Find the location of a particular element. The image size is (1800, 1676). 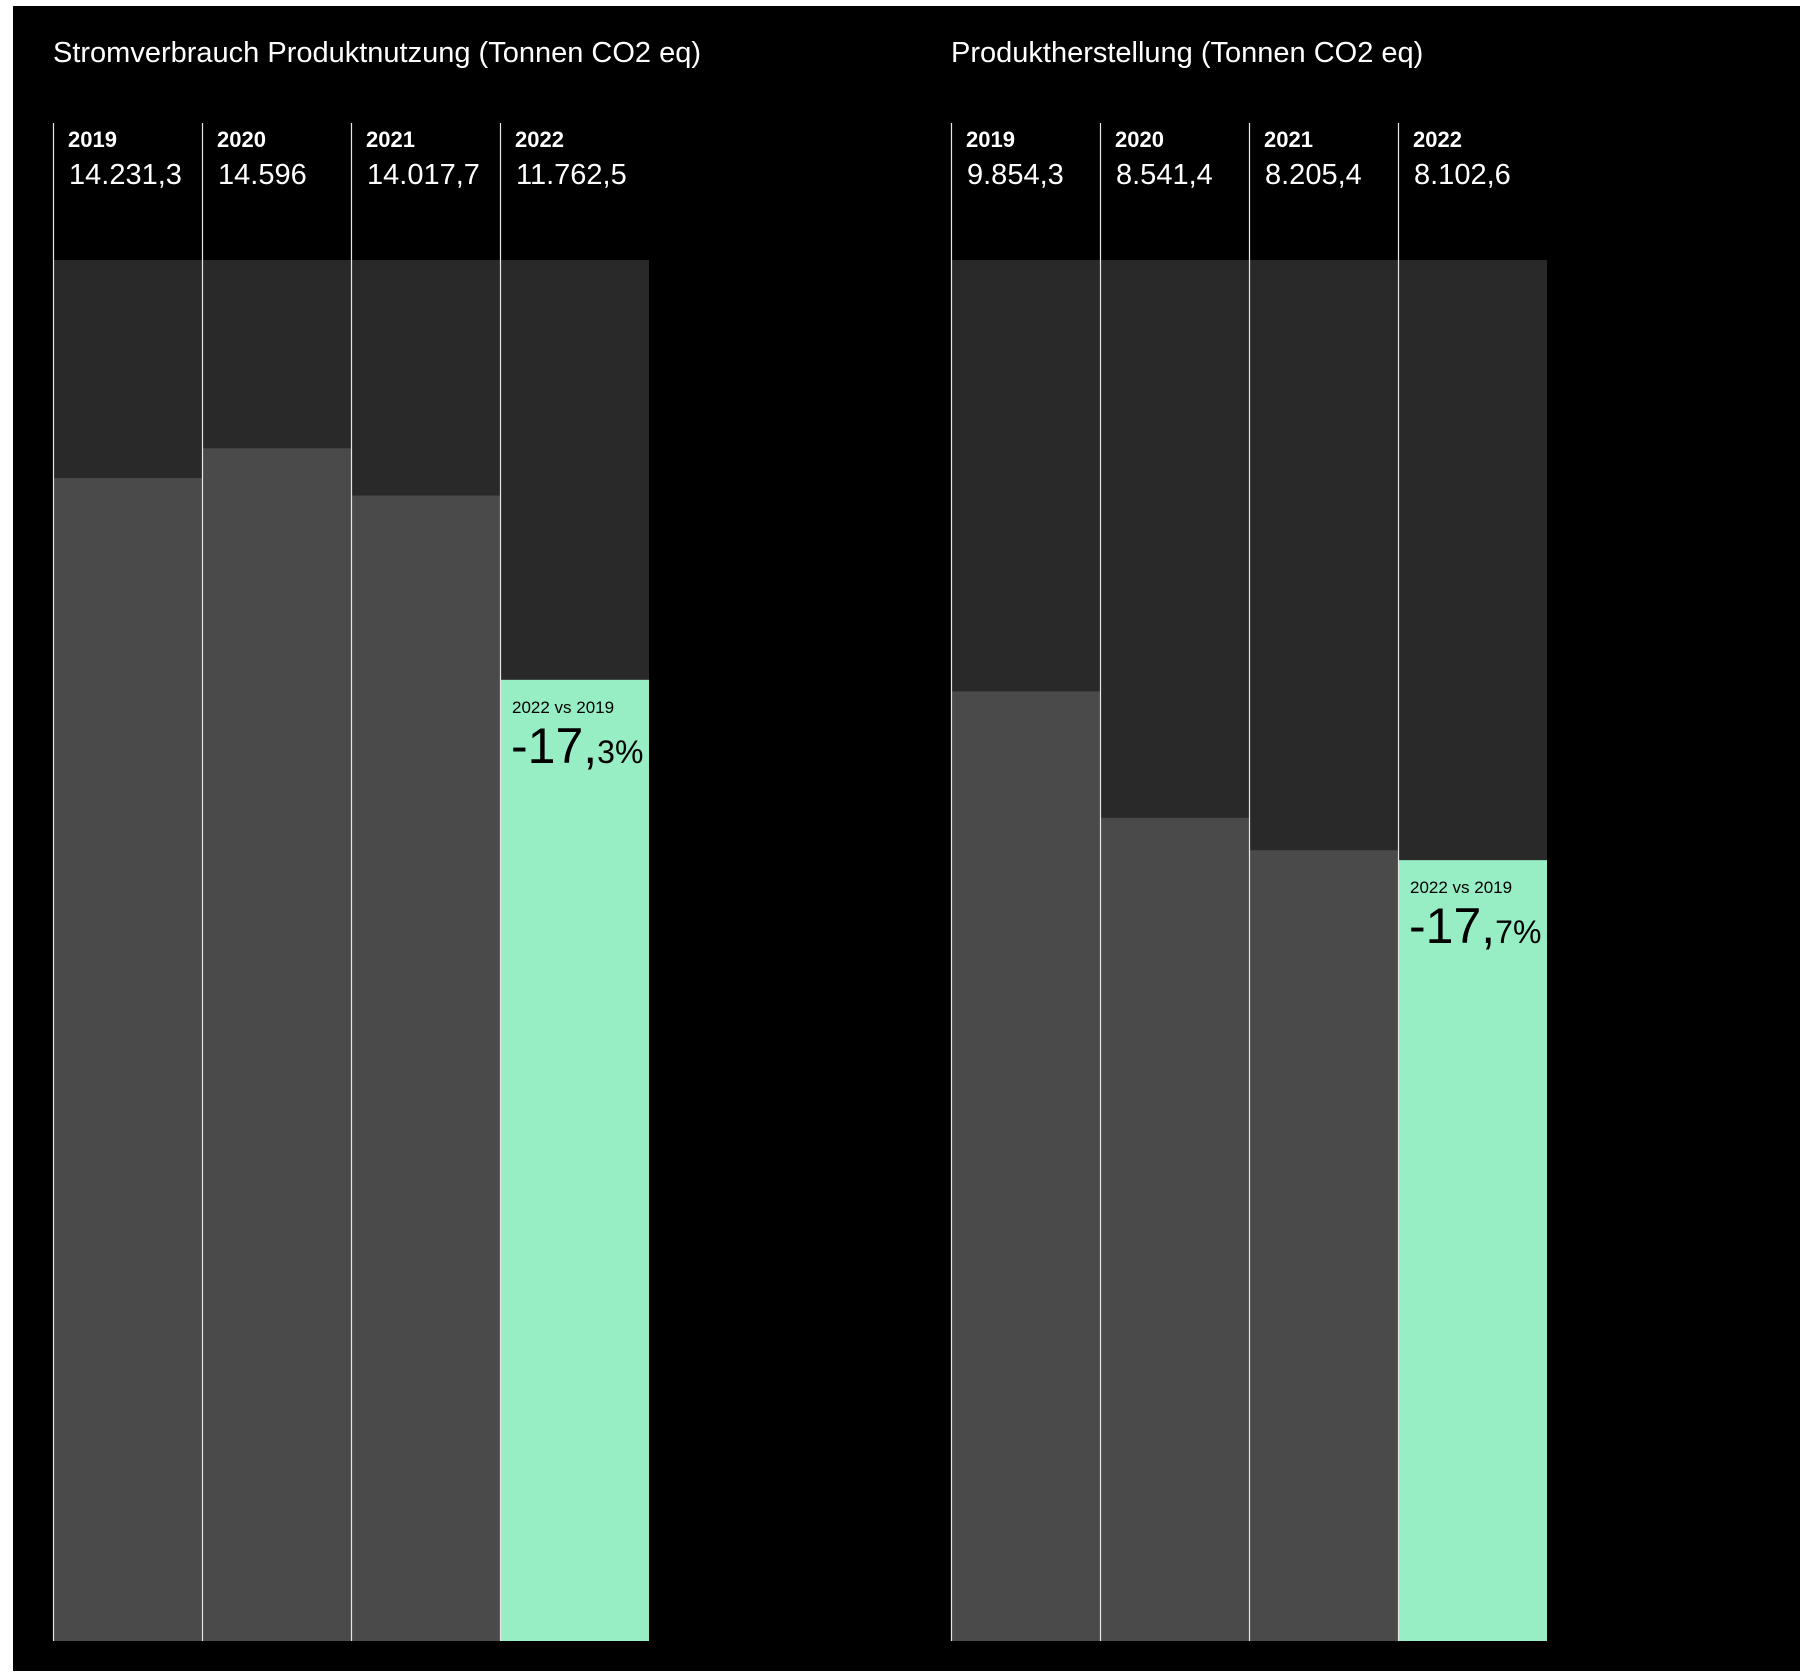

comparison-value-decimal: 7% is located at coordinates (1518, 932).